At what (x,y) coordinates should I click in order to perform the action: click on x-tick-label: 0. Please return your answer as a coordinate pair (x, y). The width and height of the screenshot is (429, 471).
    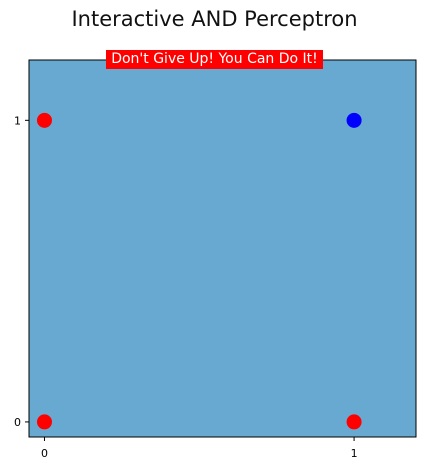
    Looking at the image, I should click on (44, 453).